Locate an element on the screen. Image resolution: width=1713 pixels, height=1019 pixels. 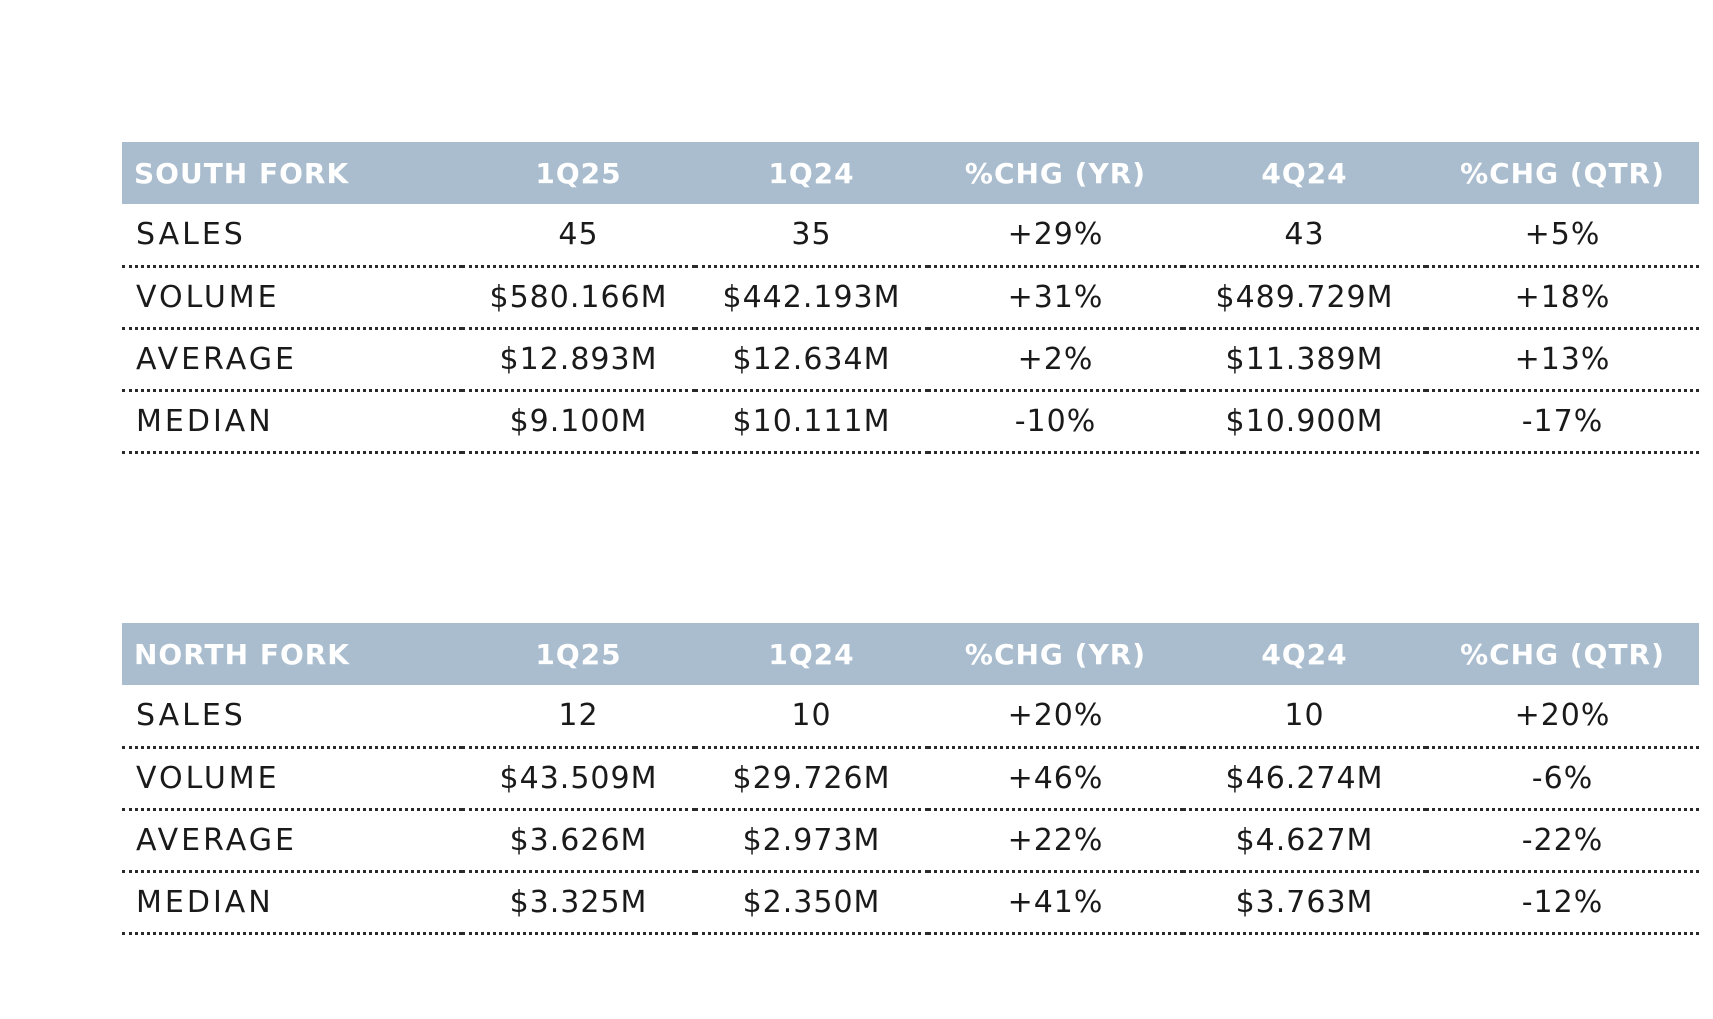
table-cell: -22% is located at coordinates (1562, 840).